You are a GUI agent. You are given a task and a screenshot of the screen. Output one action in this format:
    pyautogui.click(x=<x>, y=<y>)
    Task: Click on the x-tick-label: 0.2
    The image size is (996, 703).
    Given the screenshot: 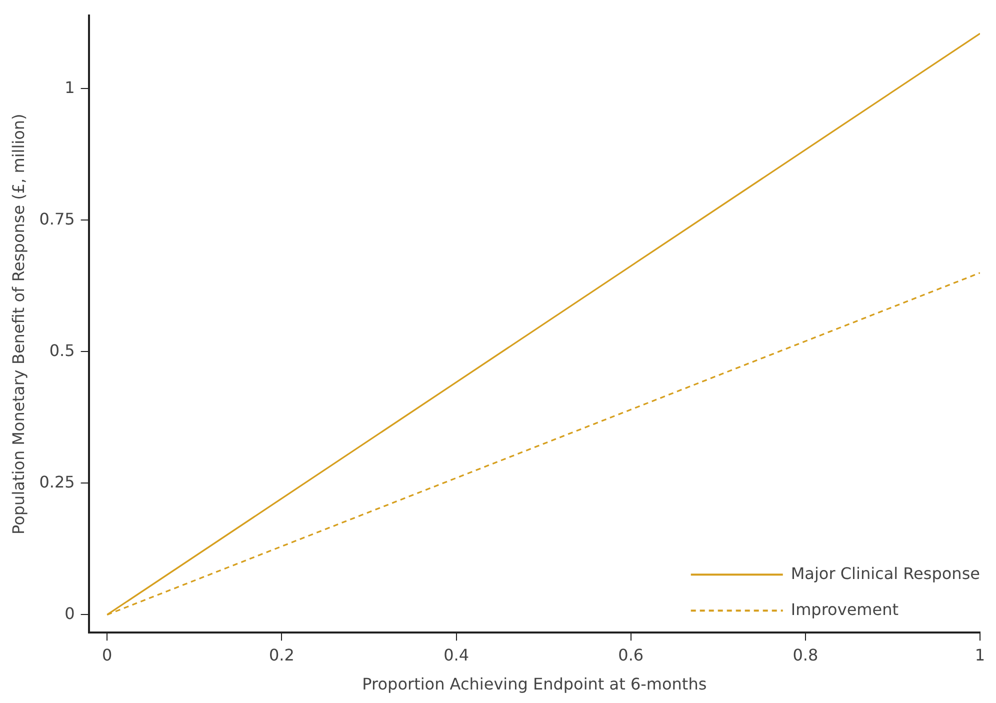 What is the action you would take?
    pyautogui.click(x=281, y=654)
    